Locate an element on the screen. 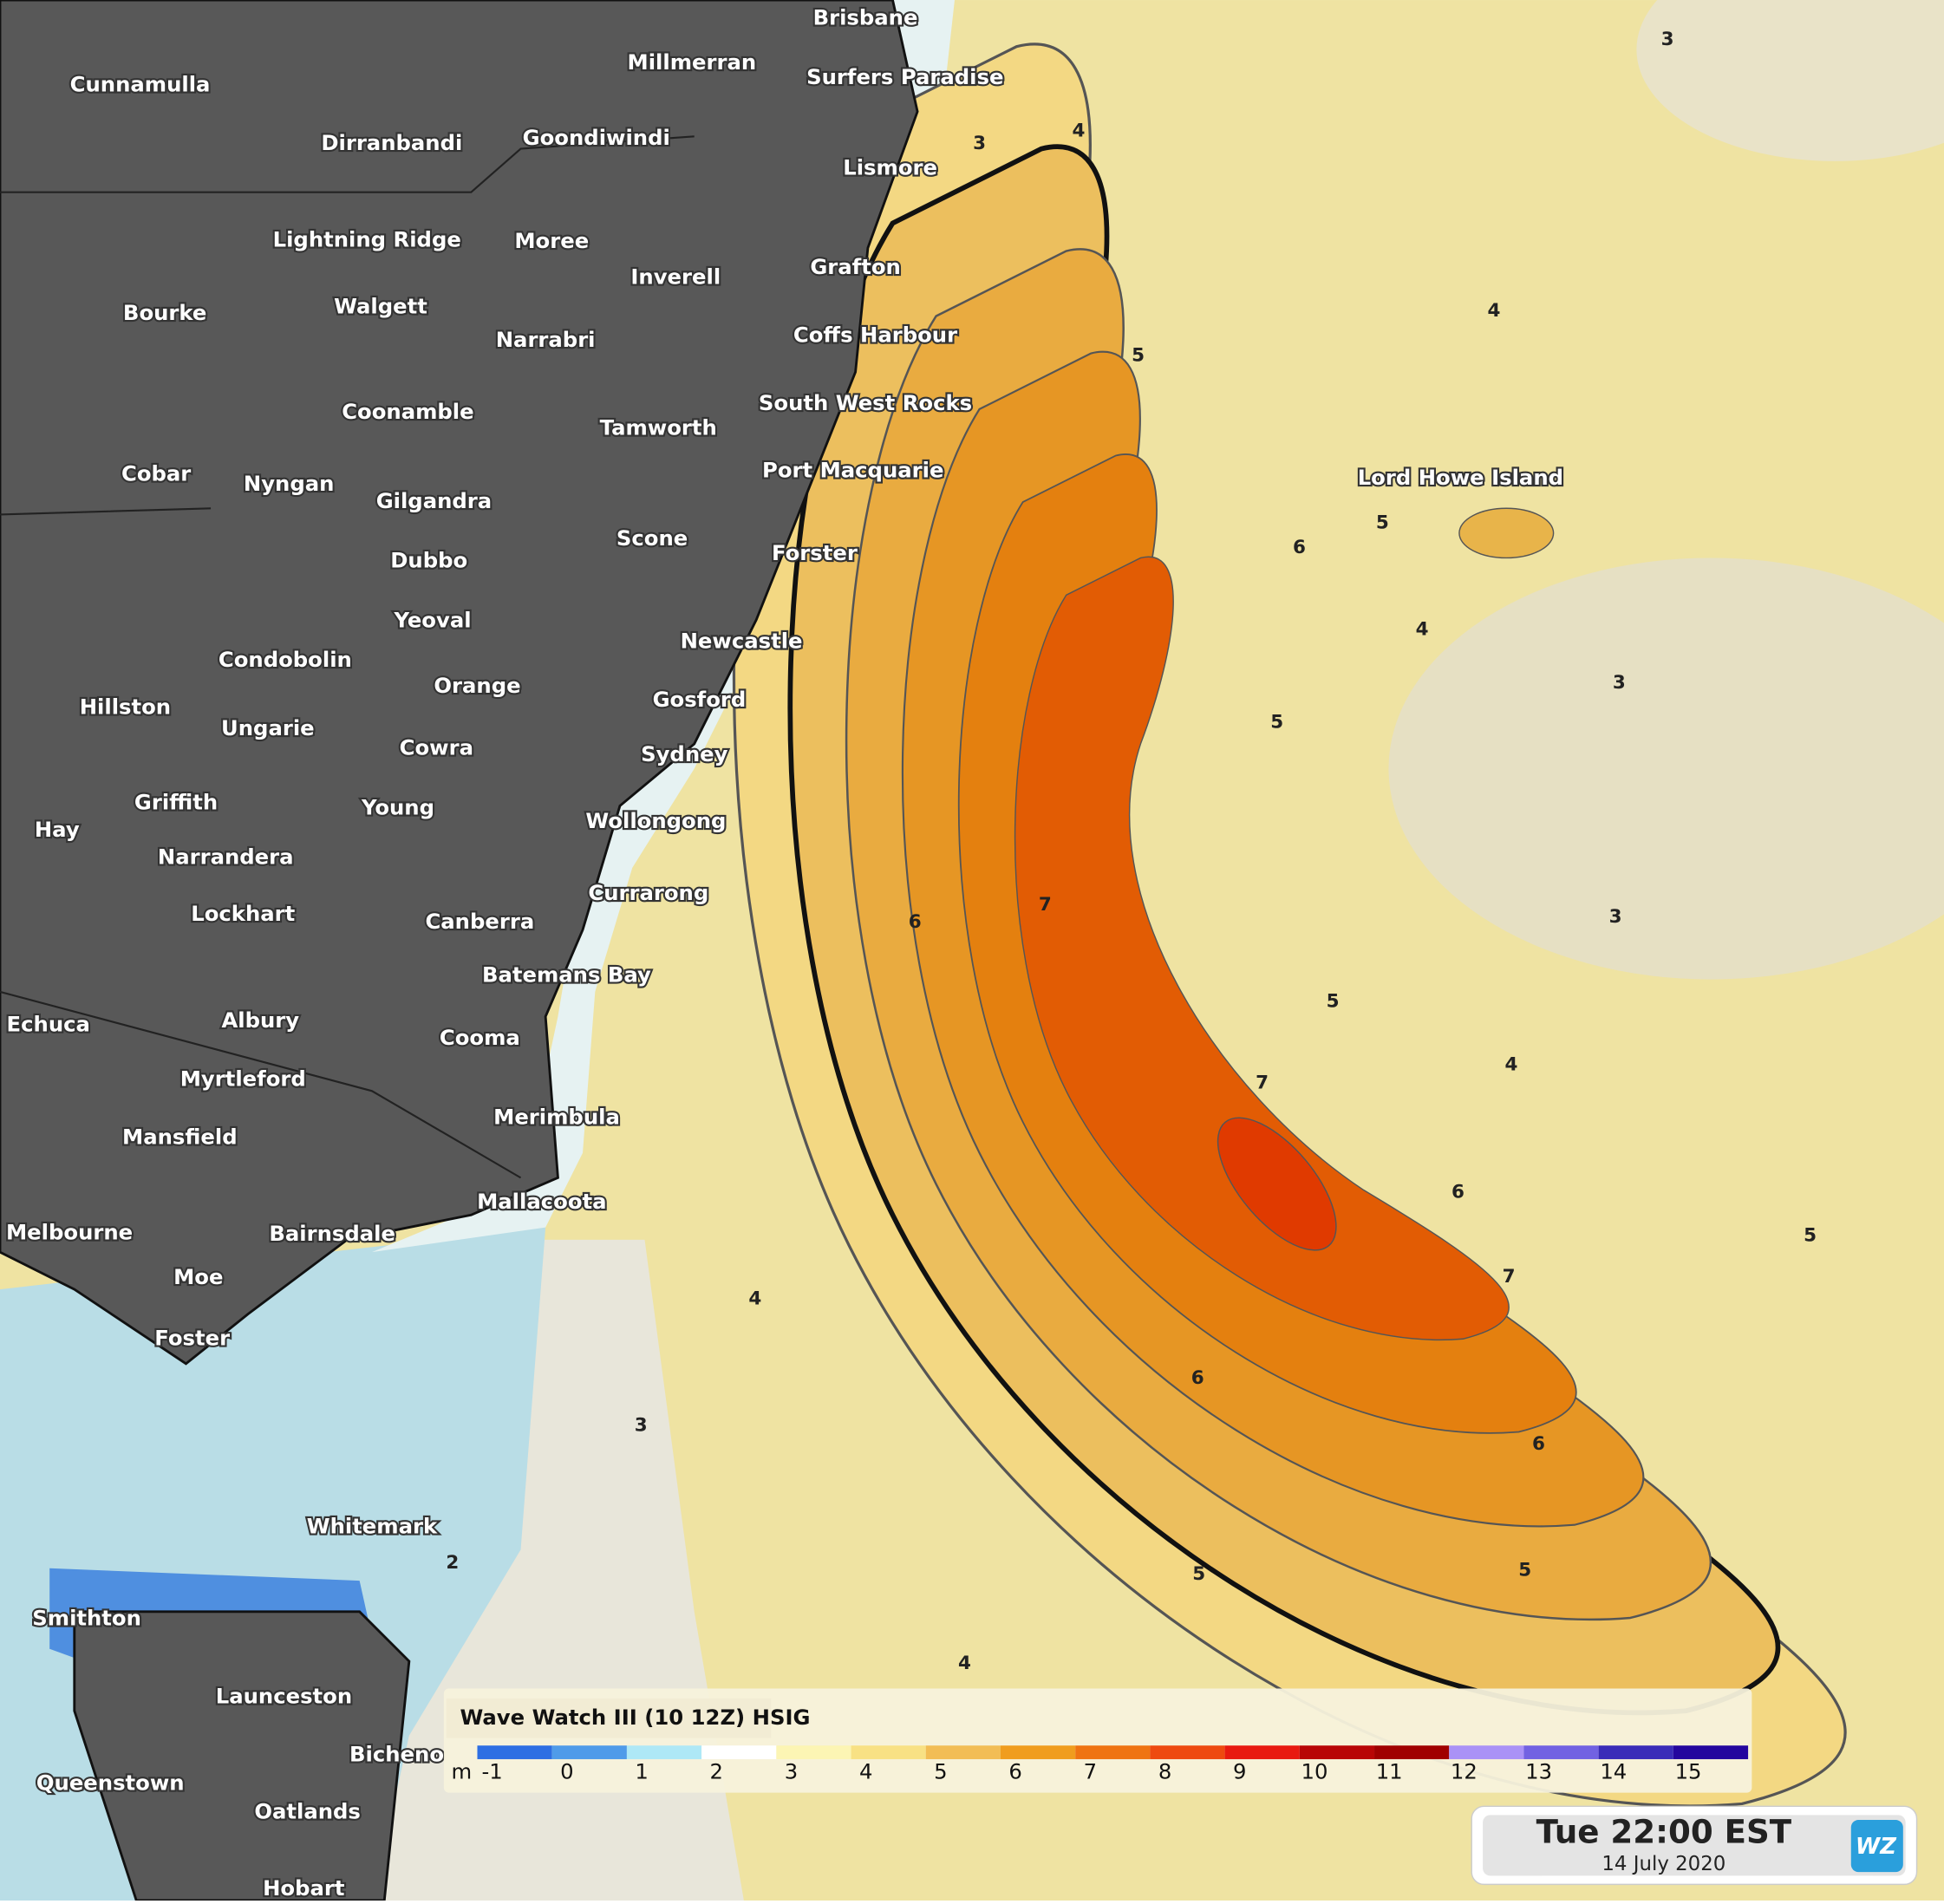 The width and height of the screenshot is (1944, 1904). place-label: Melbourne is located at coordinates (69, 1232).